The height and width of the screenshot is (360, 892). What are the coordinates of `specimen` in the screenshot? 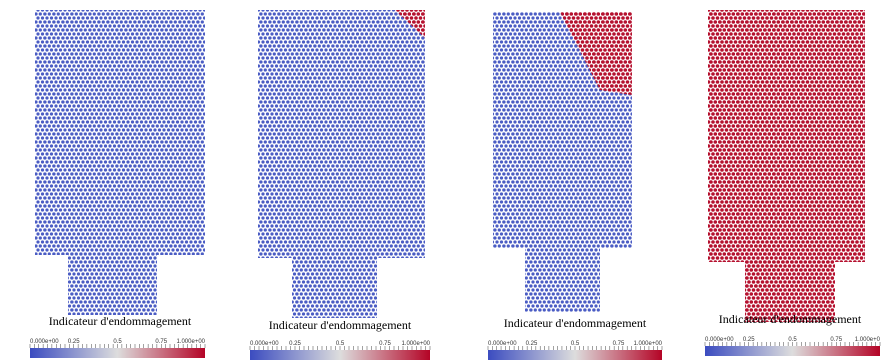 It's located at (562, 162).